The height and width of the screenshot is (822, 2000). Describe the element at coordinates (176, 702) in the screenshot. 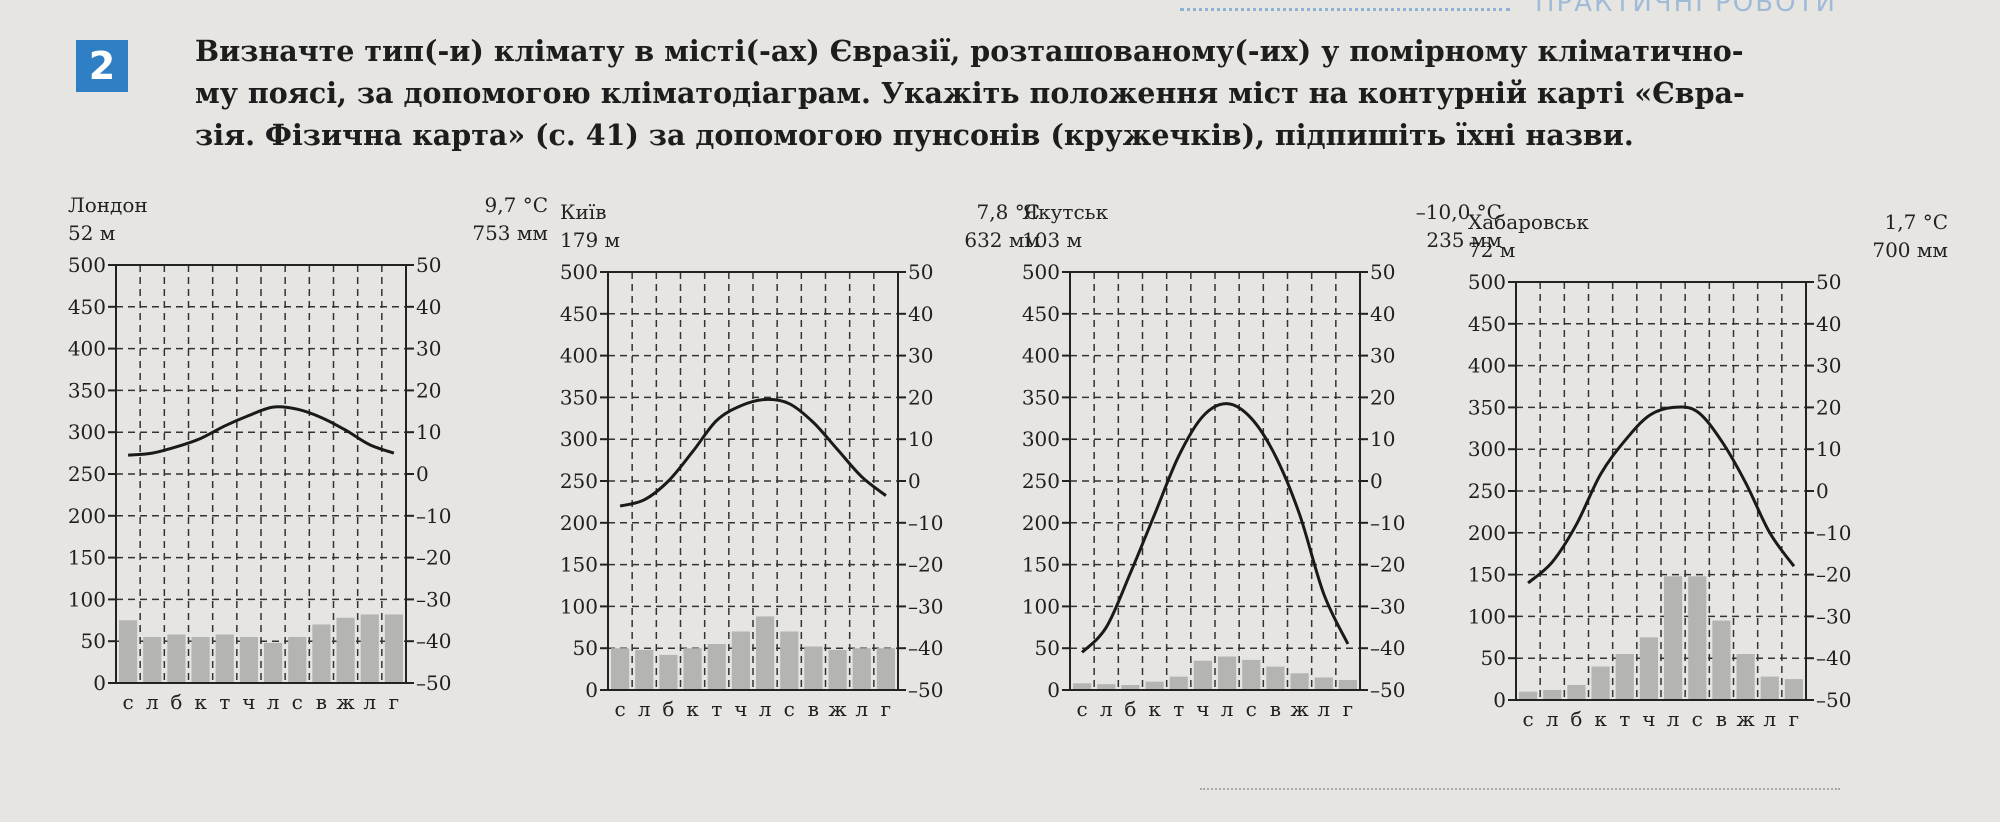

I see `month-label: б` at that location.